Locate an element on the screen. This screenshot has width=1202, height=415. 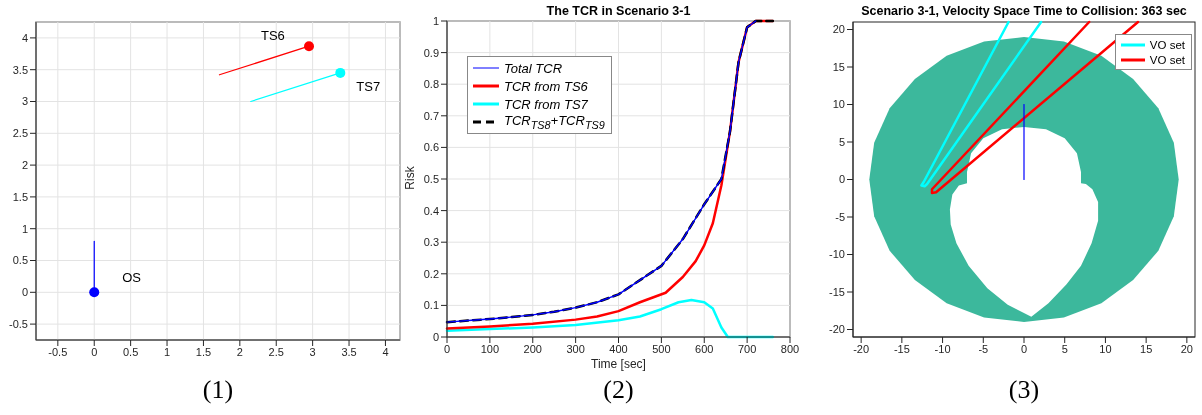
text: (1) is located at coordinates (218, 390).